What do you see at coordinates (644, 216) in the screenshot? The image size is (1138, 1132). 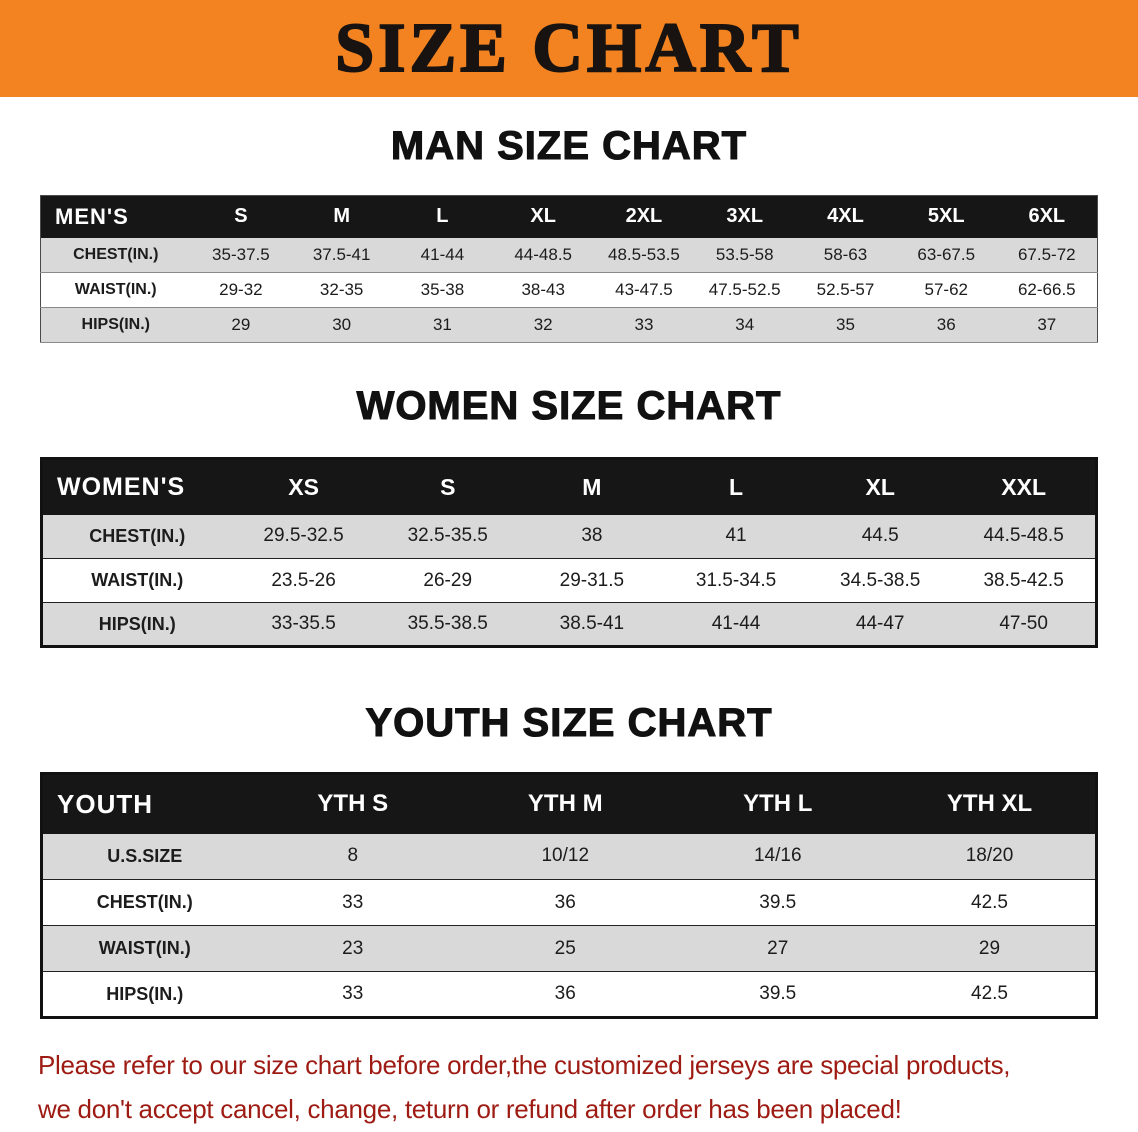 I see `size-column-header: 2XL` at bounding box center [644, 216].